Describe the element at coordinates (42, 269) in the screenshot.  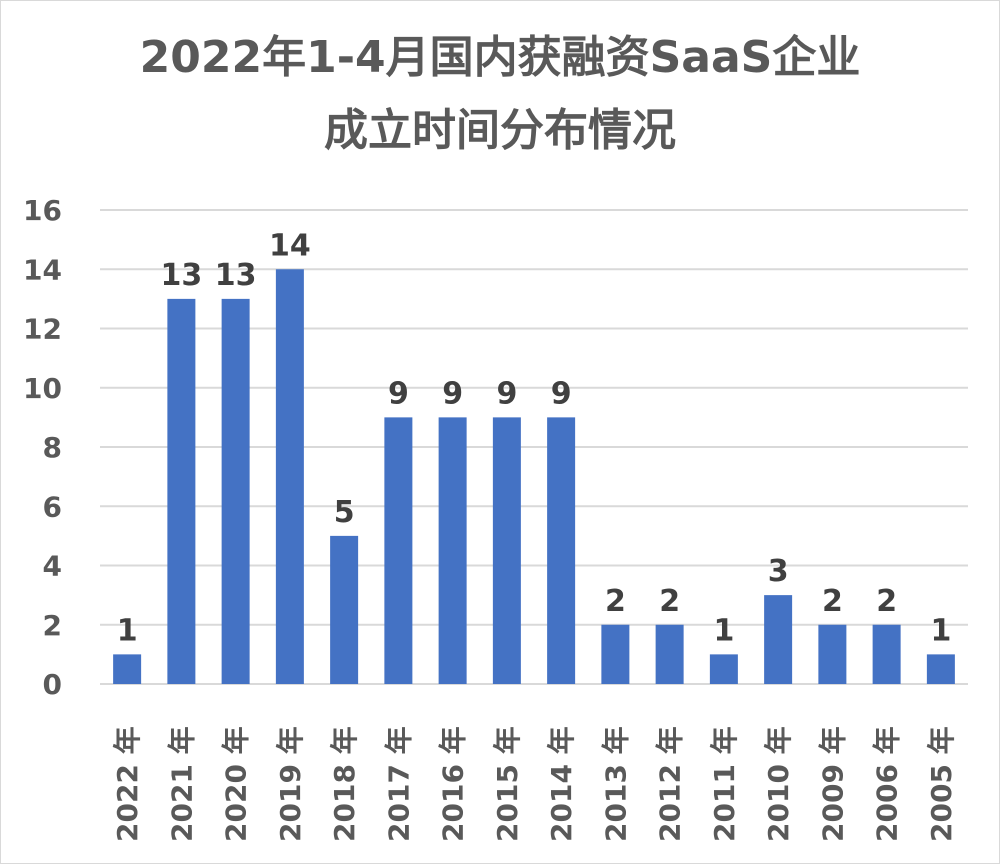
I see `y-tick-label: 14` at that location.